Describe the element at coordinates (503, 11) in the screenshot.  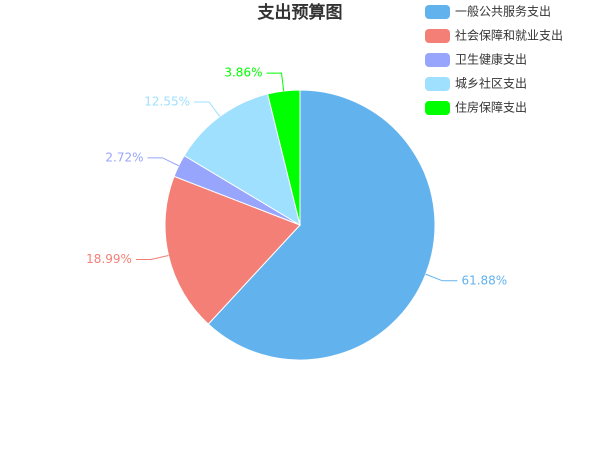
I see `legend-label: 一般公共服务支出` at that location.